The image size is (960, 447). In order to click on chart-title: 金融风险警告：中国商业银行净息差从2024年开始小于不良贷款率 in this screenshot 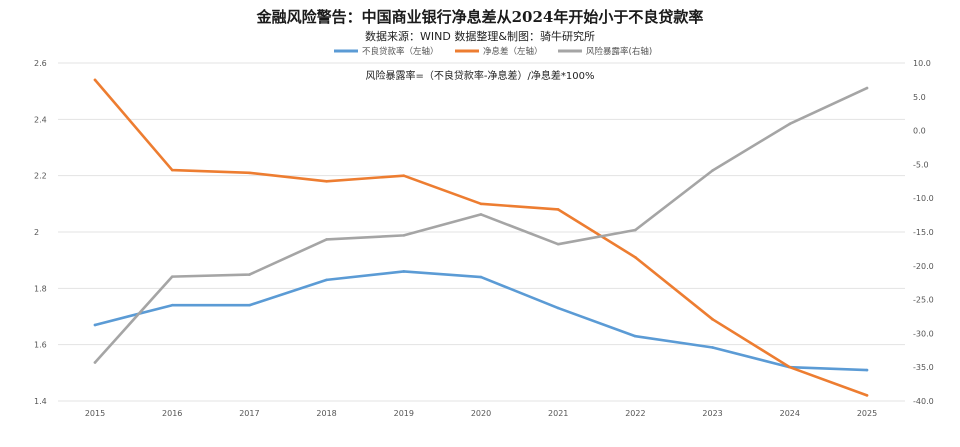, I will do `click(480, 17)`.